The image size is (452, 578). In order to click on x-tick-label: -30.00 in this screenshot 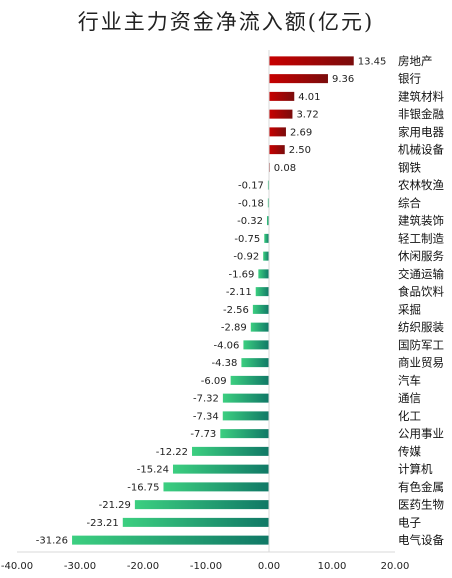, I will do `click(80, 566)`.